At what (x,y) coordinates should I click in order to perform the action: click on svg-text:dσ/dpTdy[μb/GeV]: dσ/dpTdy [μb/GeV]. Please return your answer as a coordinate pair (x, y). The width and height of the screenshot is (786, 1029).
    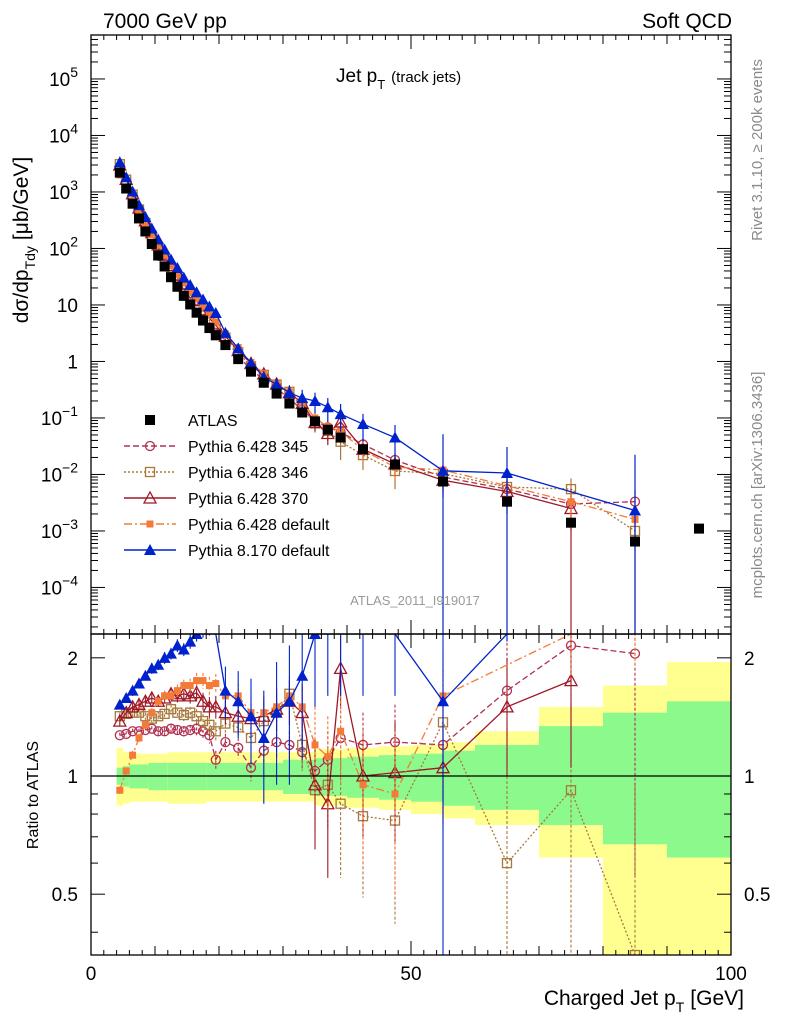
    Looking at the image, I should click on (24, 240).